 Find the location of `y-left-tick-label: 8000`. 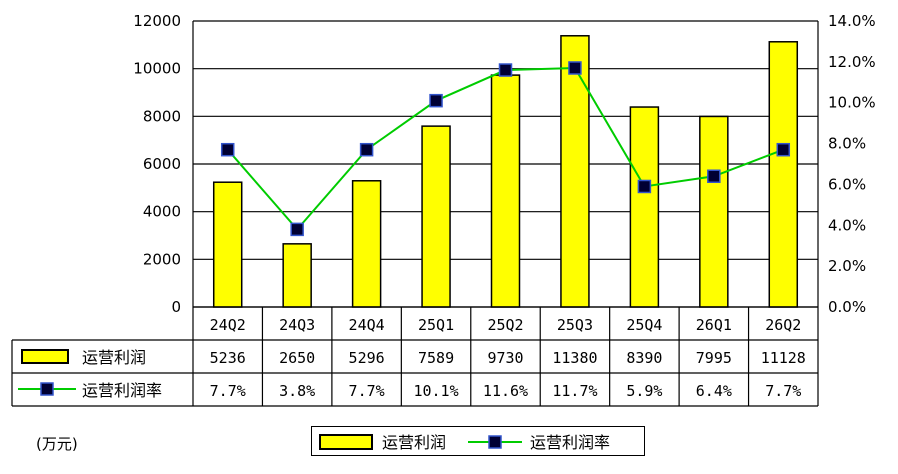

y-left-tick-label: 8000 is located at coordinates (162, 116).